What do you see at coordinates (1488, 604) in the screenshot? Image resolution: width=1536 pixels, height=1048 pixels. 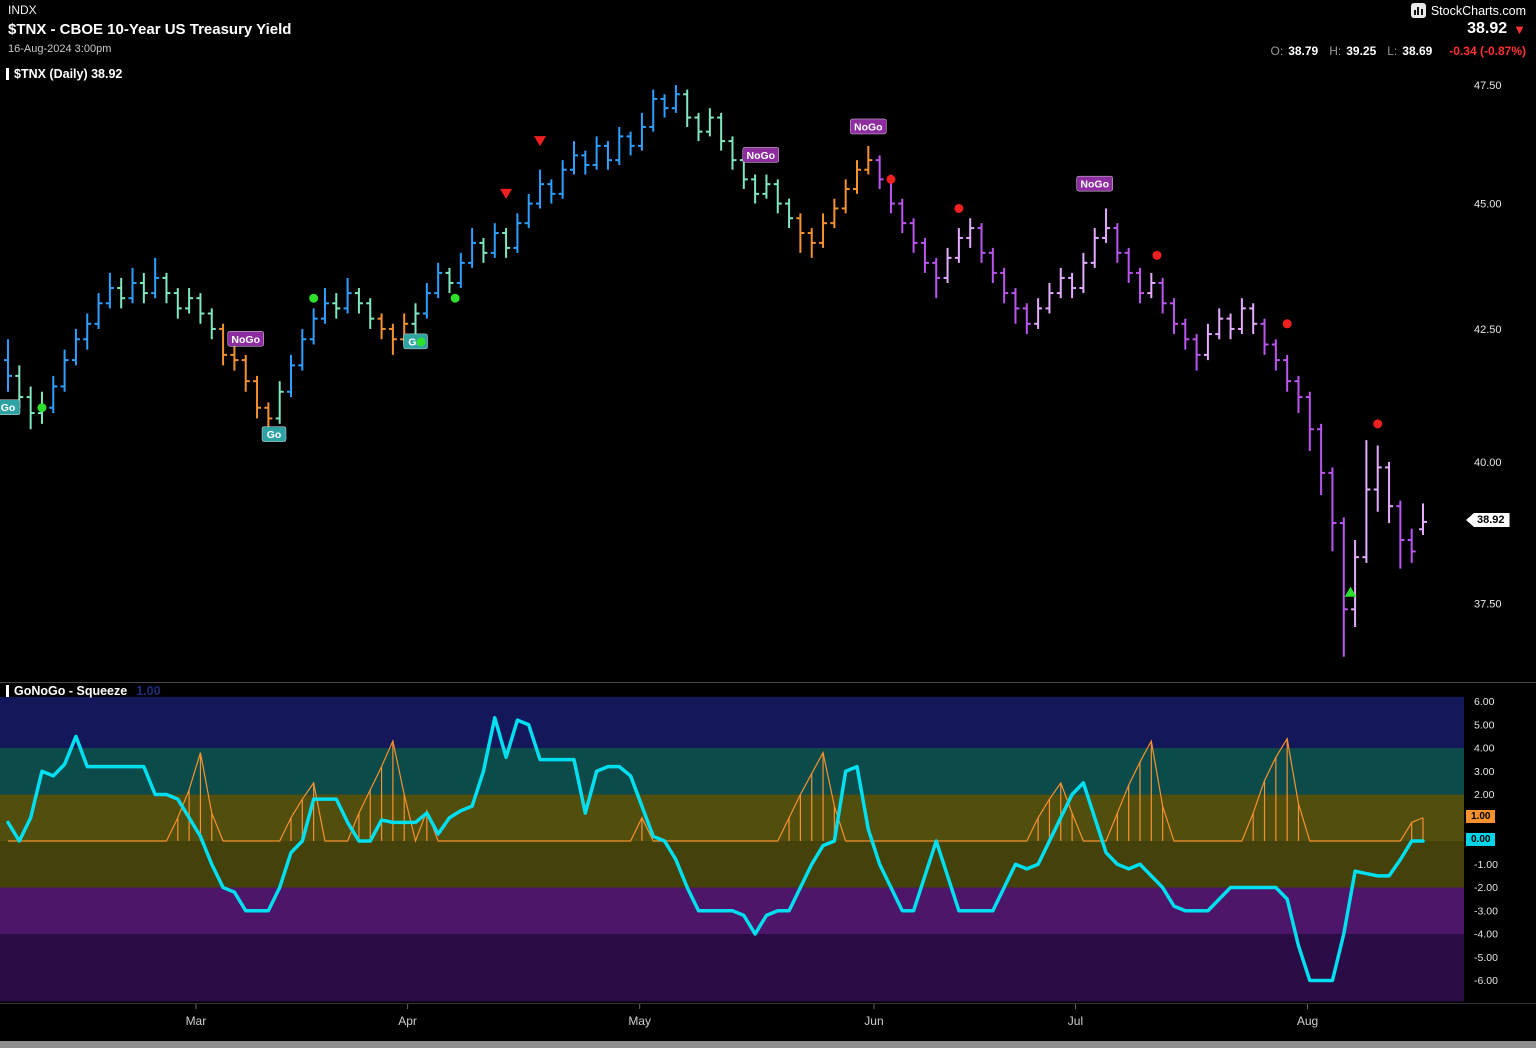 I see `svg-text: 37.50` at bounding box center [1488, 604].